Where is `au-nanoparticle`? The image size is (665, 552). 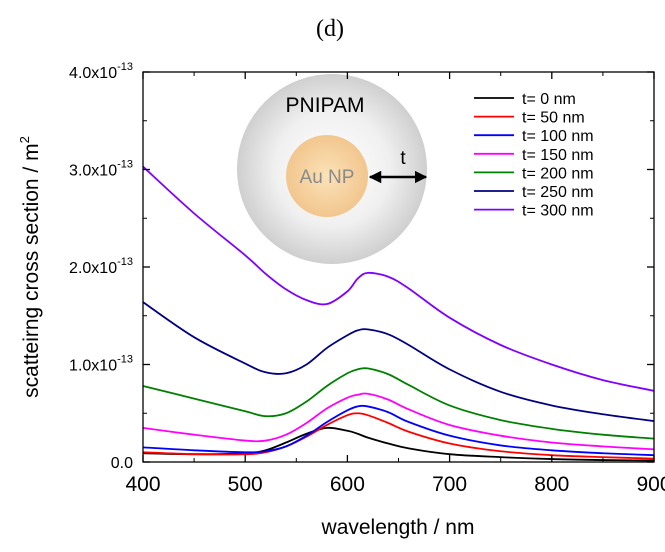
au-nanoparticle is located at coordinates (327, 176).